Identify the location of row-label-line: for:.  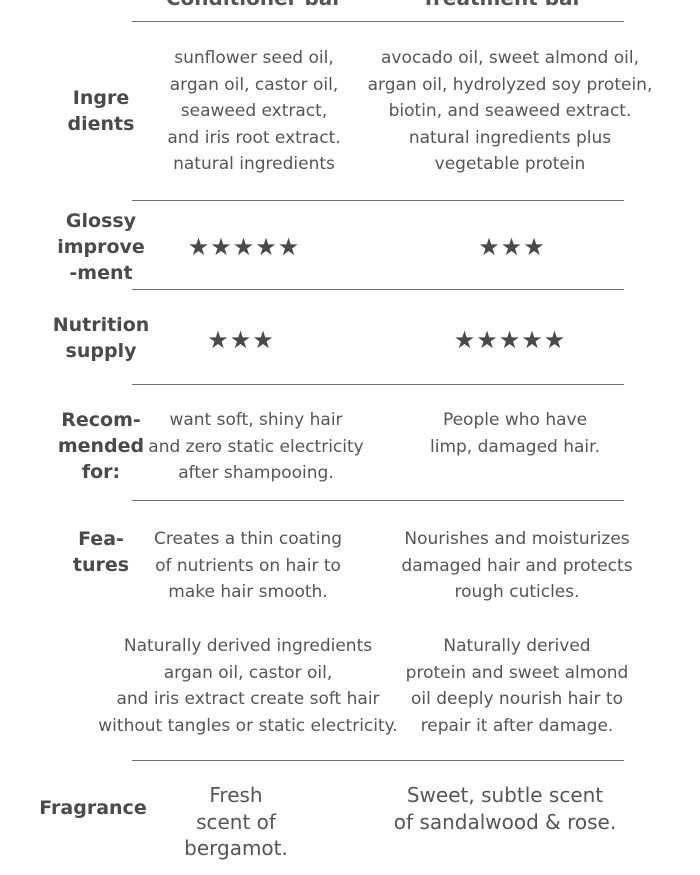
(101, 472).